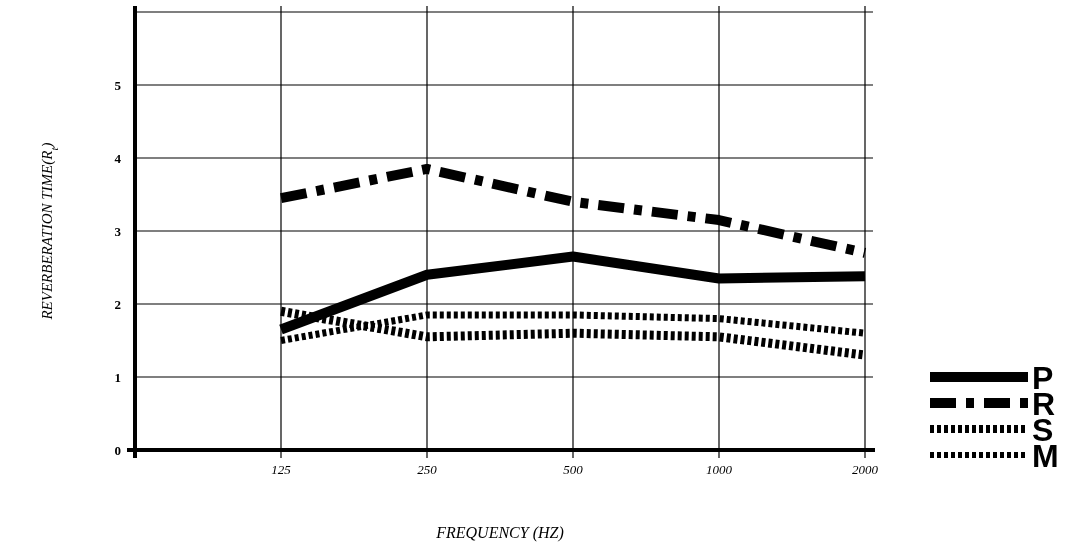 The image size is (1089, 560). Describe the element at coordinates (281, 469) in the screenshot. I see `x-tick-label: 125` at that location.